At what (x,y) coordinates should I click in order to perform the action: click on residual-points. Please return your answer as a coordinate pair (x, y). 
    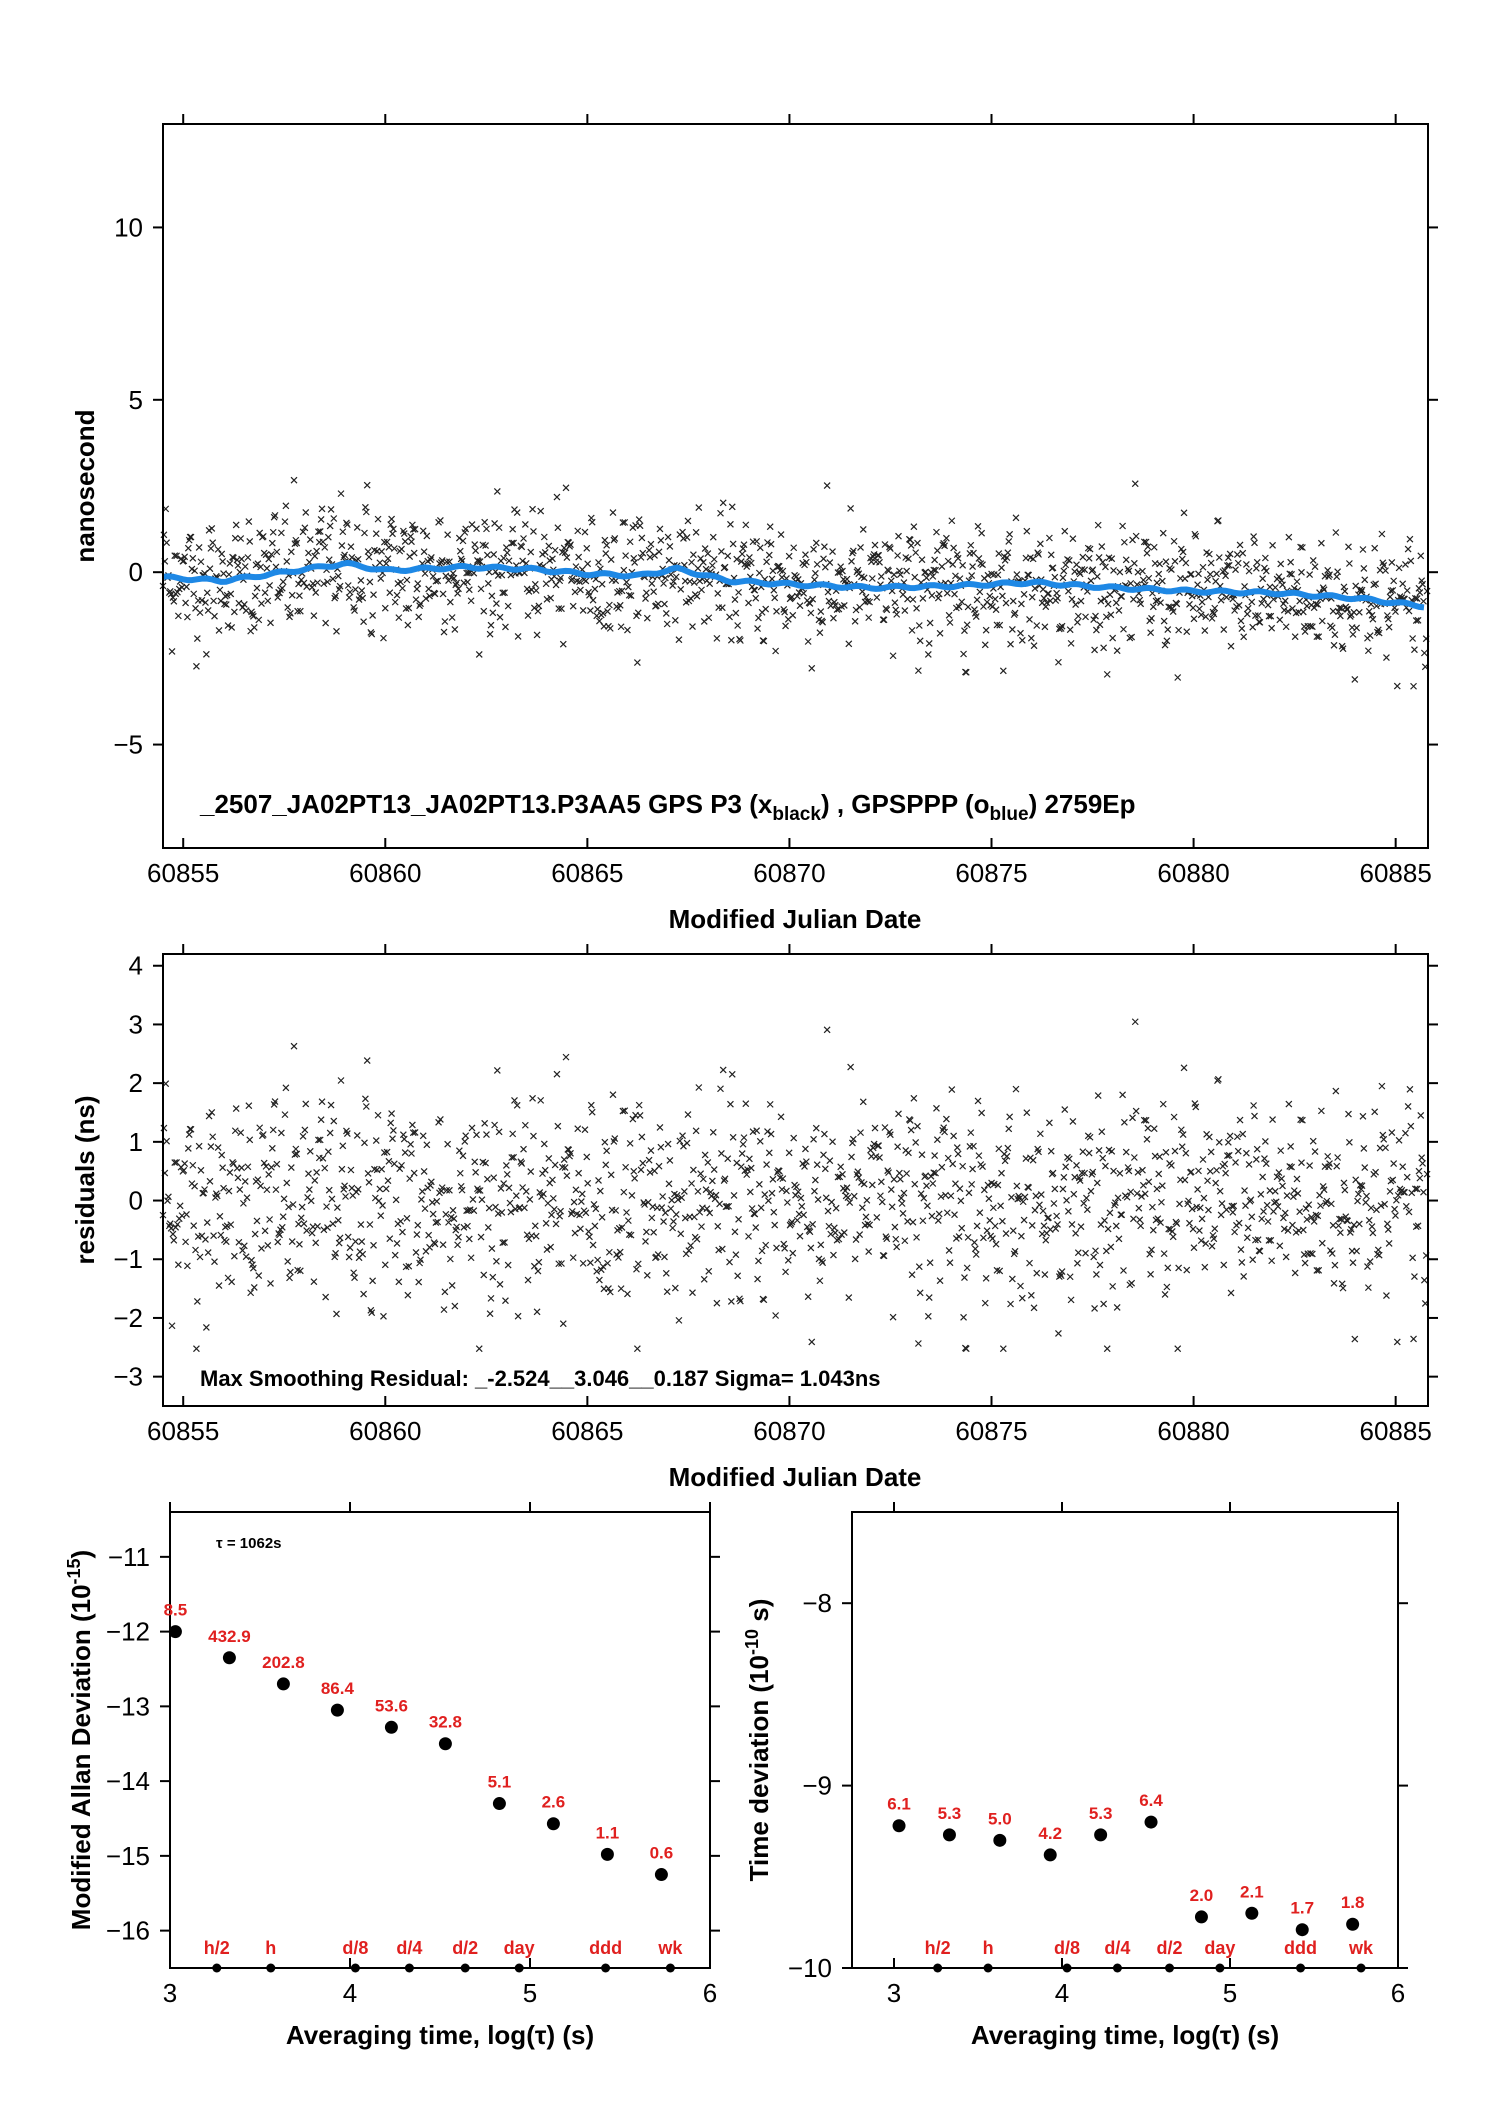
    Looking at the image, I should click on (795, 1185).